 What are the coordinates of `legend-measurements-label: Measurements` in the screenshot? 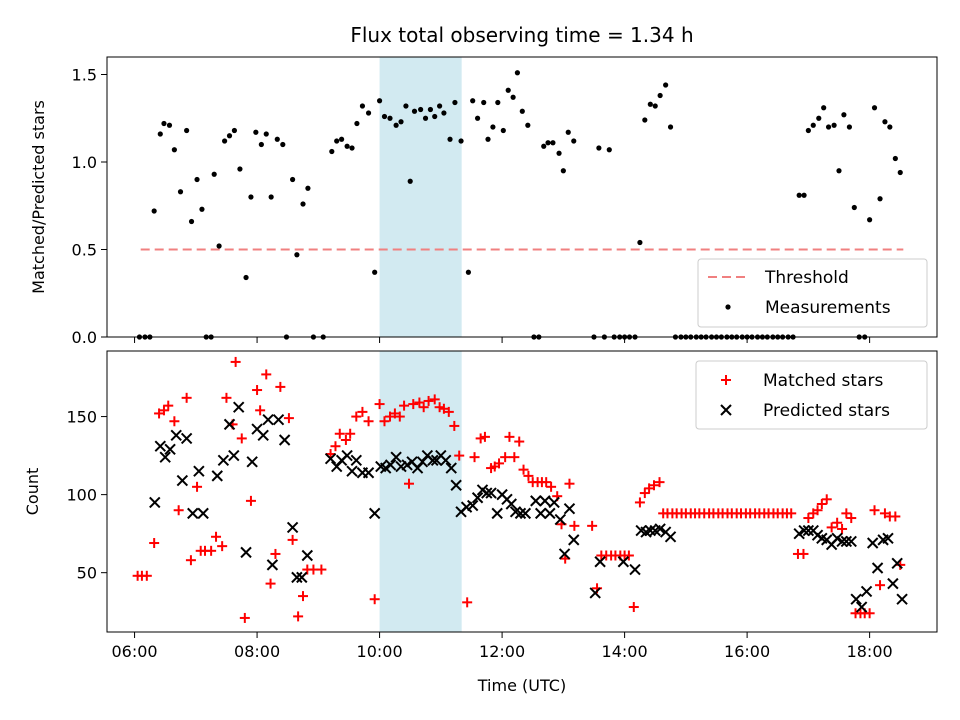 It's located at (828, 308).